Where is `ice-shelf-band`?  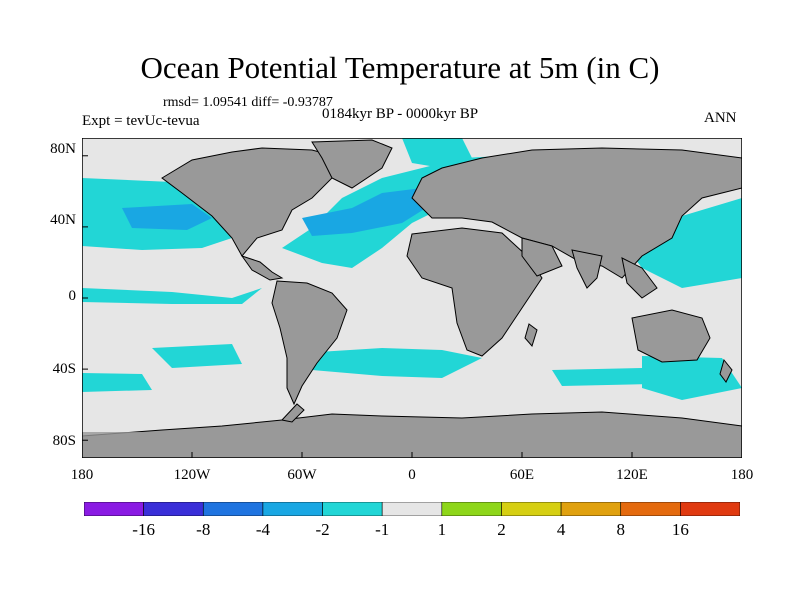 ice-shelf-band is located at coordinates (412, 435).